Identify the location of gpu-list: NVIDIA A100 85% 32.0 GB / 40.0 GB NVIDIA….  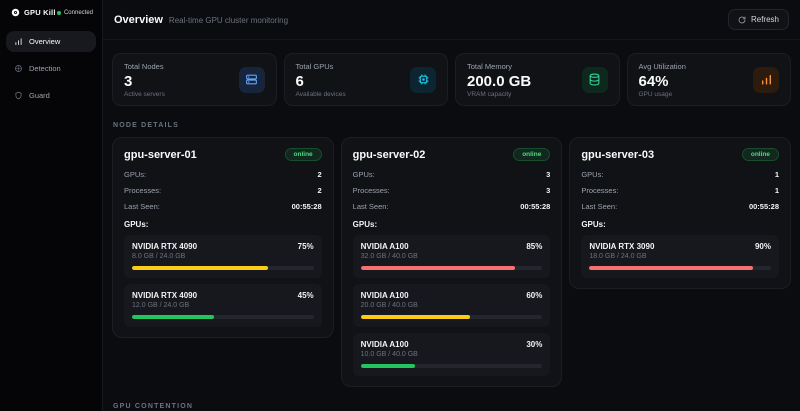
(451, 305).